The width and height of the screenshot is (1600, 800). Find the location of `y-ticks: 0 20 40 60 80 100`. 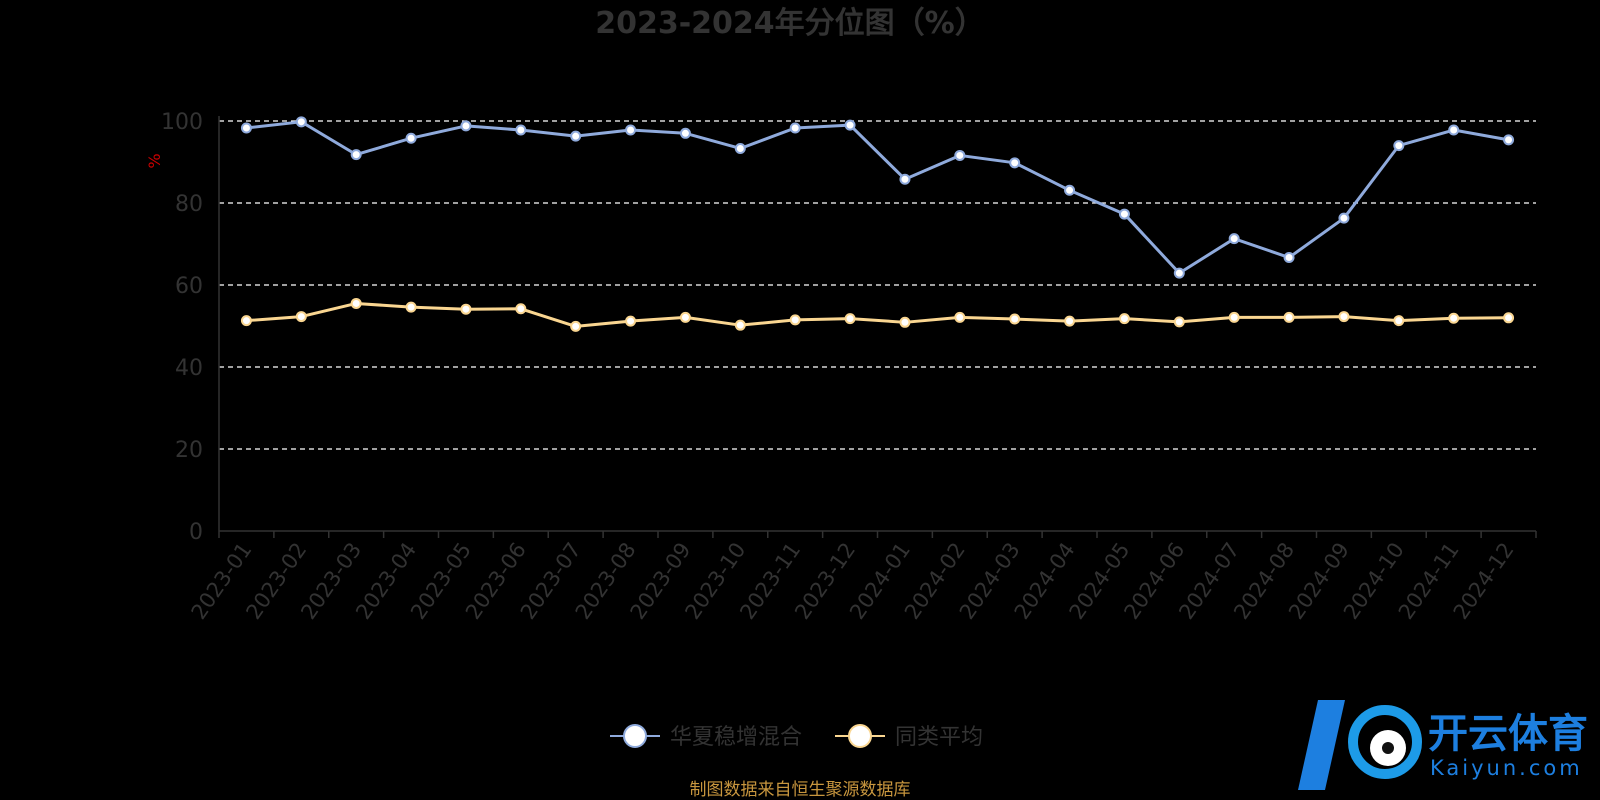

y-ticks: 0 20 40 60 80 100 is located at coordinates (182, 327).